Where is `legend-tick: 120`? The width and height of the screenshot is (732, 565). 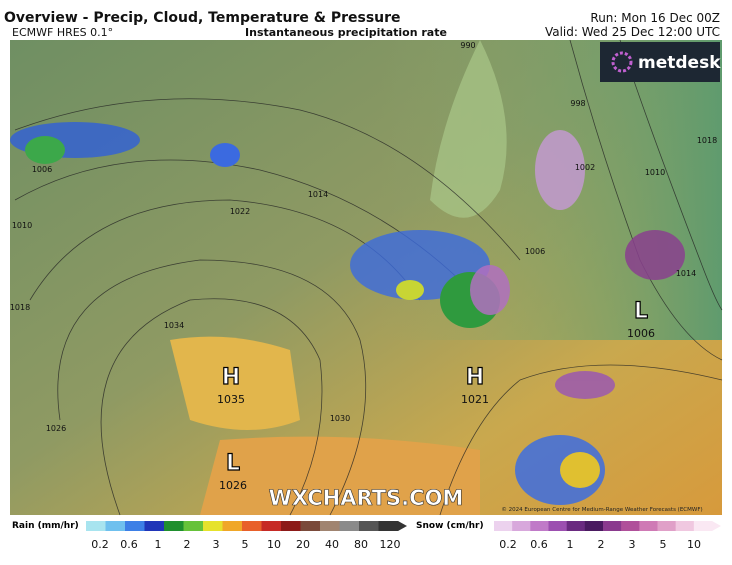 legend-tick: 120 is located at coordinates (390, 544).